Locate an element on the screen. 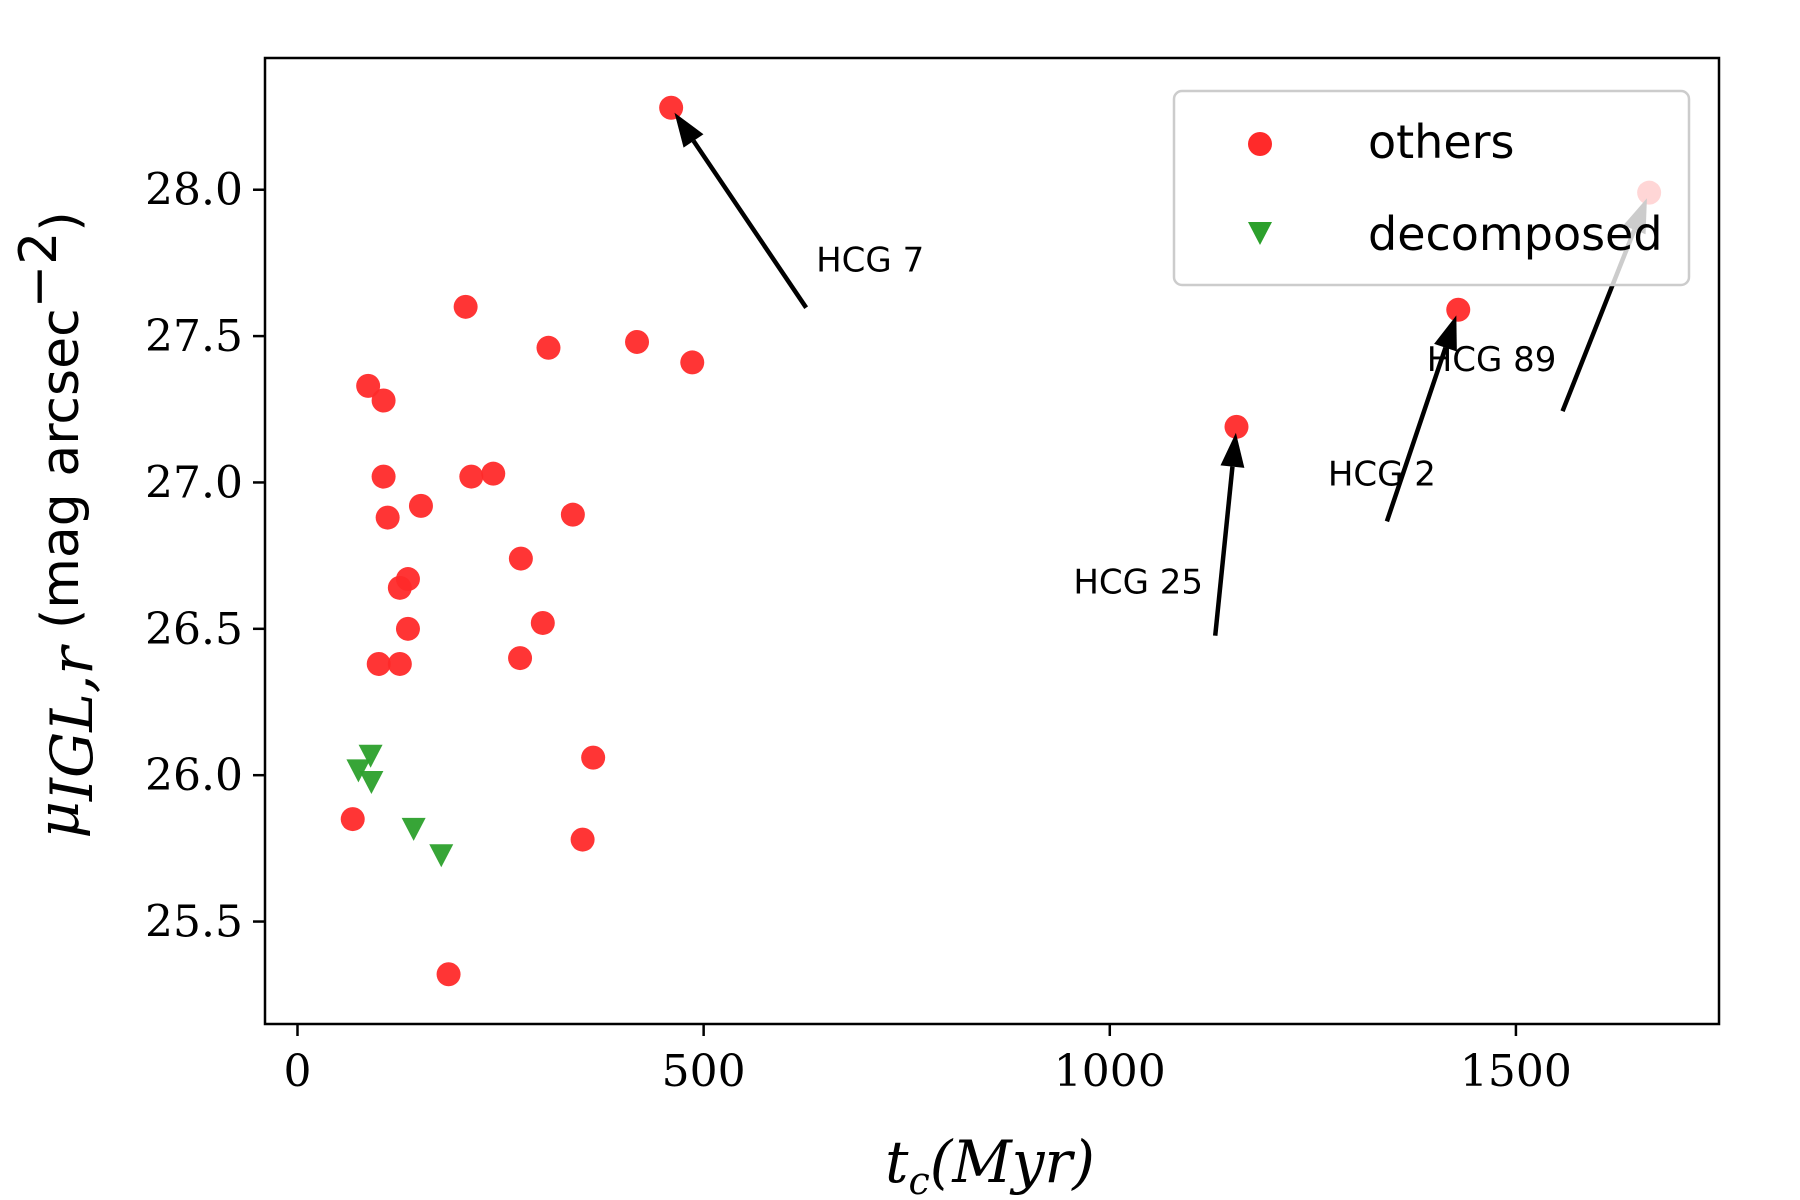 The image size is (1800, 1200). y-axis-title-close: ) is located at coordinates (61, 221).